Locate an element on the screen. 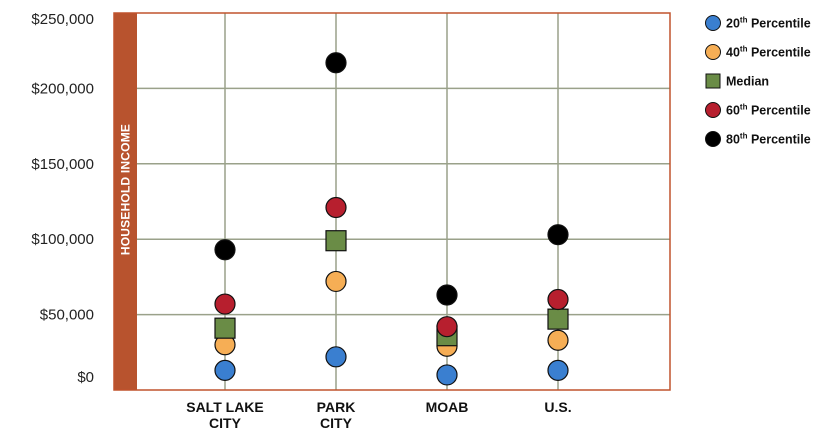  y-tick-label: $250,000 is located at coordinates (62, 19).